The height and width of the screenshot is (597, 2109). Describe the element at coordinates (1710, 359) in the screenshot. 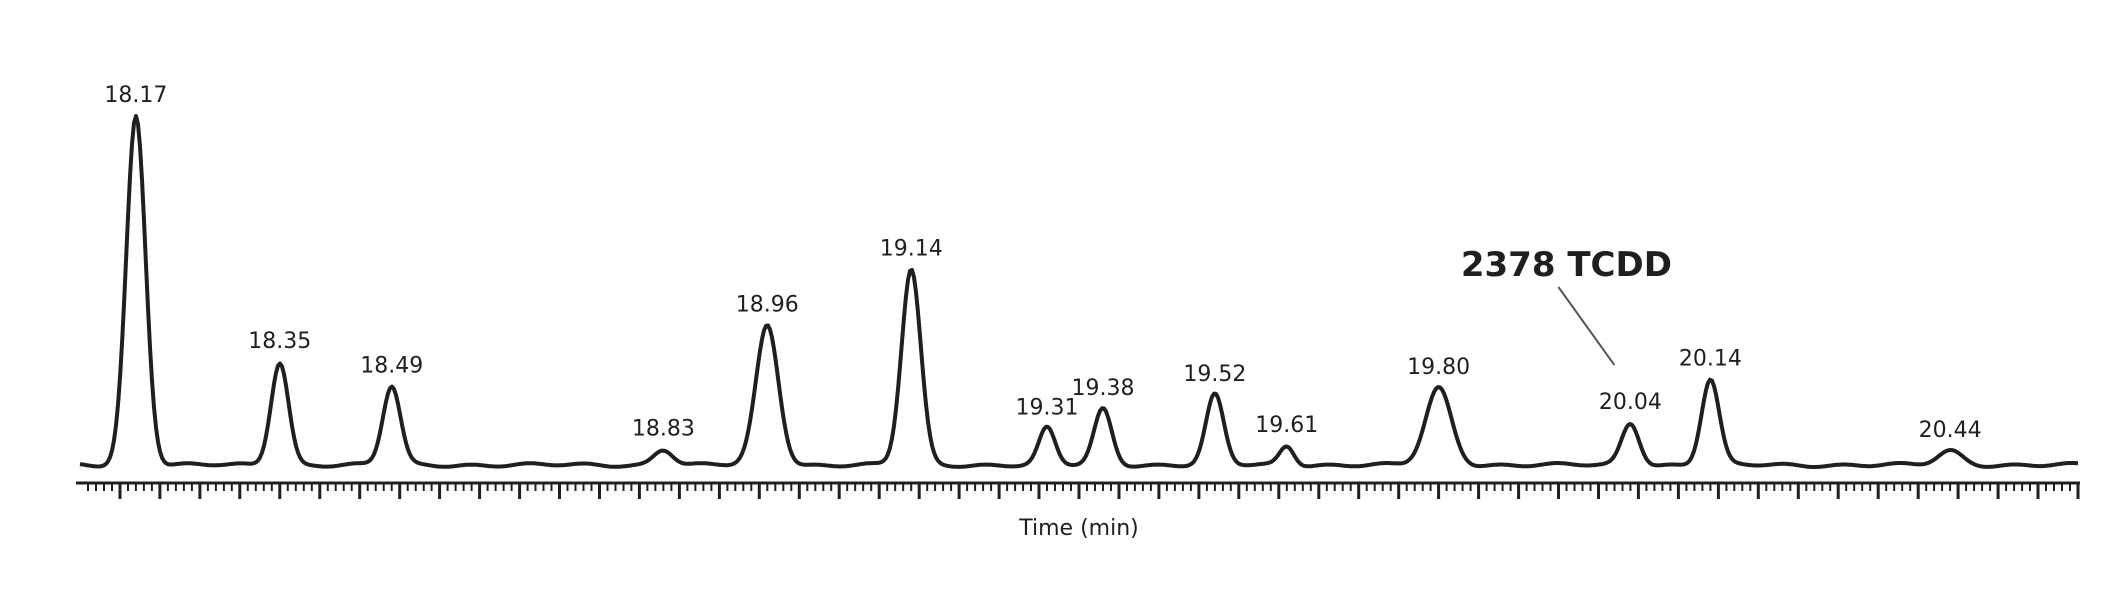

I see `peak-label-20-14: 20.14` at that location.